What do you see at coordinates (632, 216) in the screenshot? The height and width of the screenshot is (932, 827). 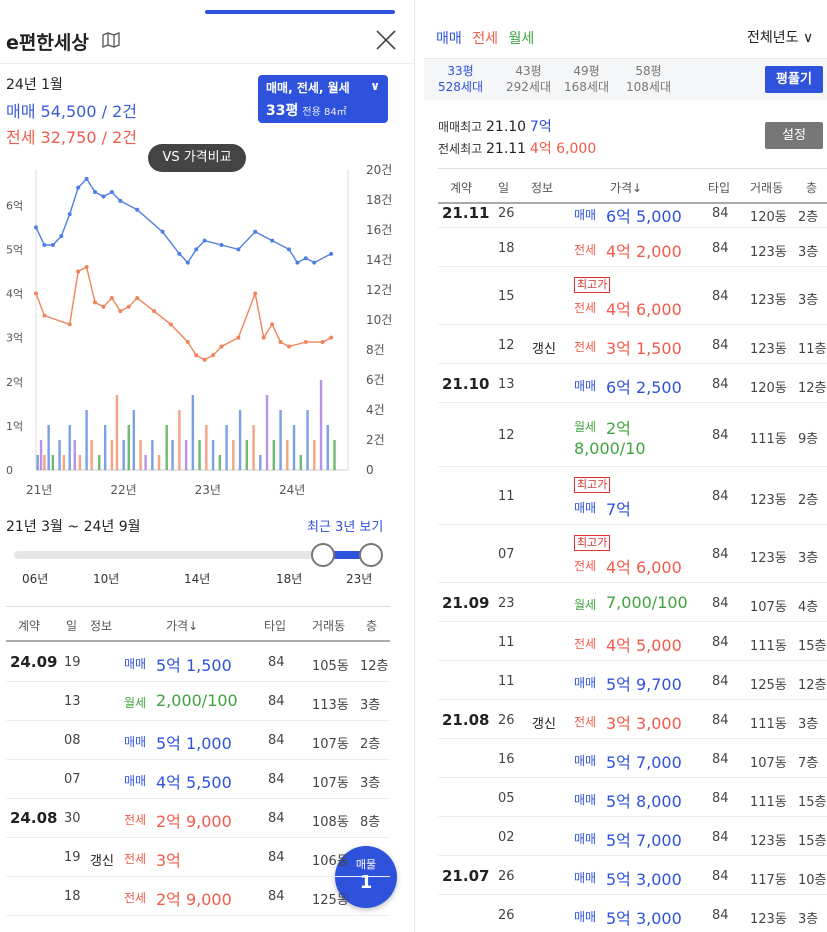 I see `table-row: 21.11 26 매매 6억 5,000 84 120동 2층` at bounding box center [632, 216].